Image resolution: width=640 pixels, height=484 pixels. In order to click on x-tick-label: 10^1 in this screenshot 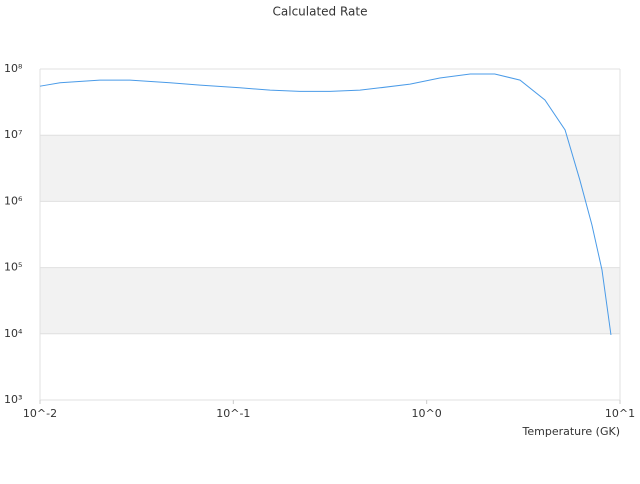, I will do `click(620, 413)`.